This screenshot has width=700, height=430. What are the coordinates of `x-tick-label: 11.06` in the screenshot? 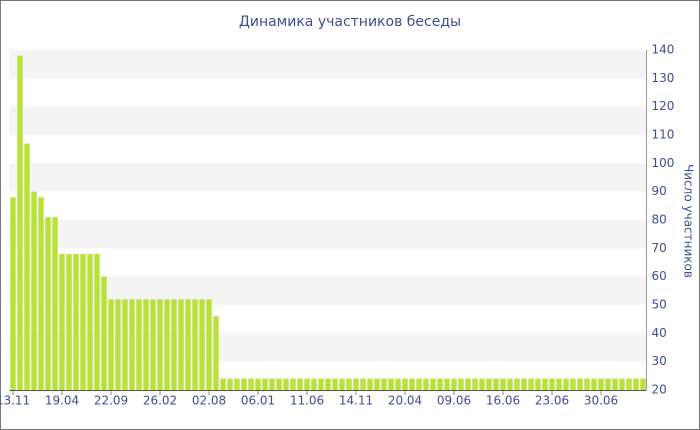 It's located at (307, 401).